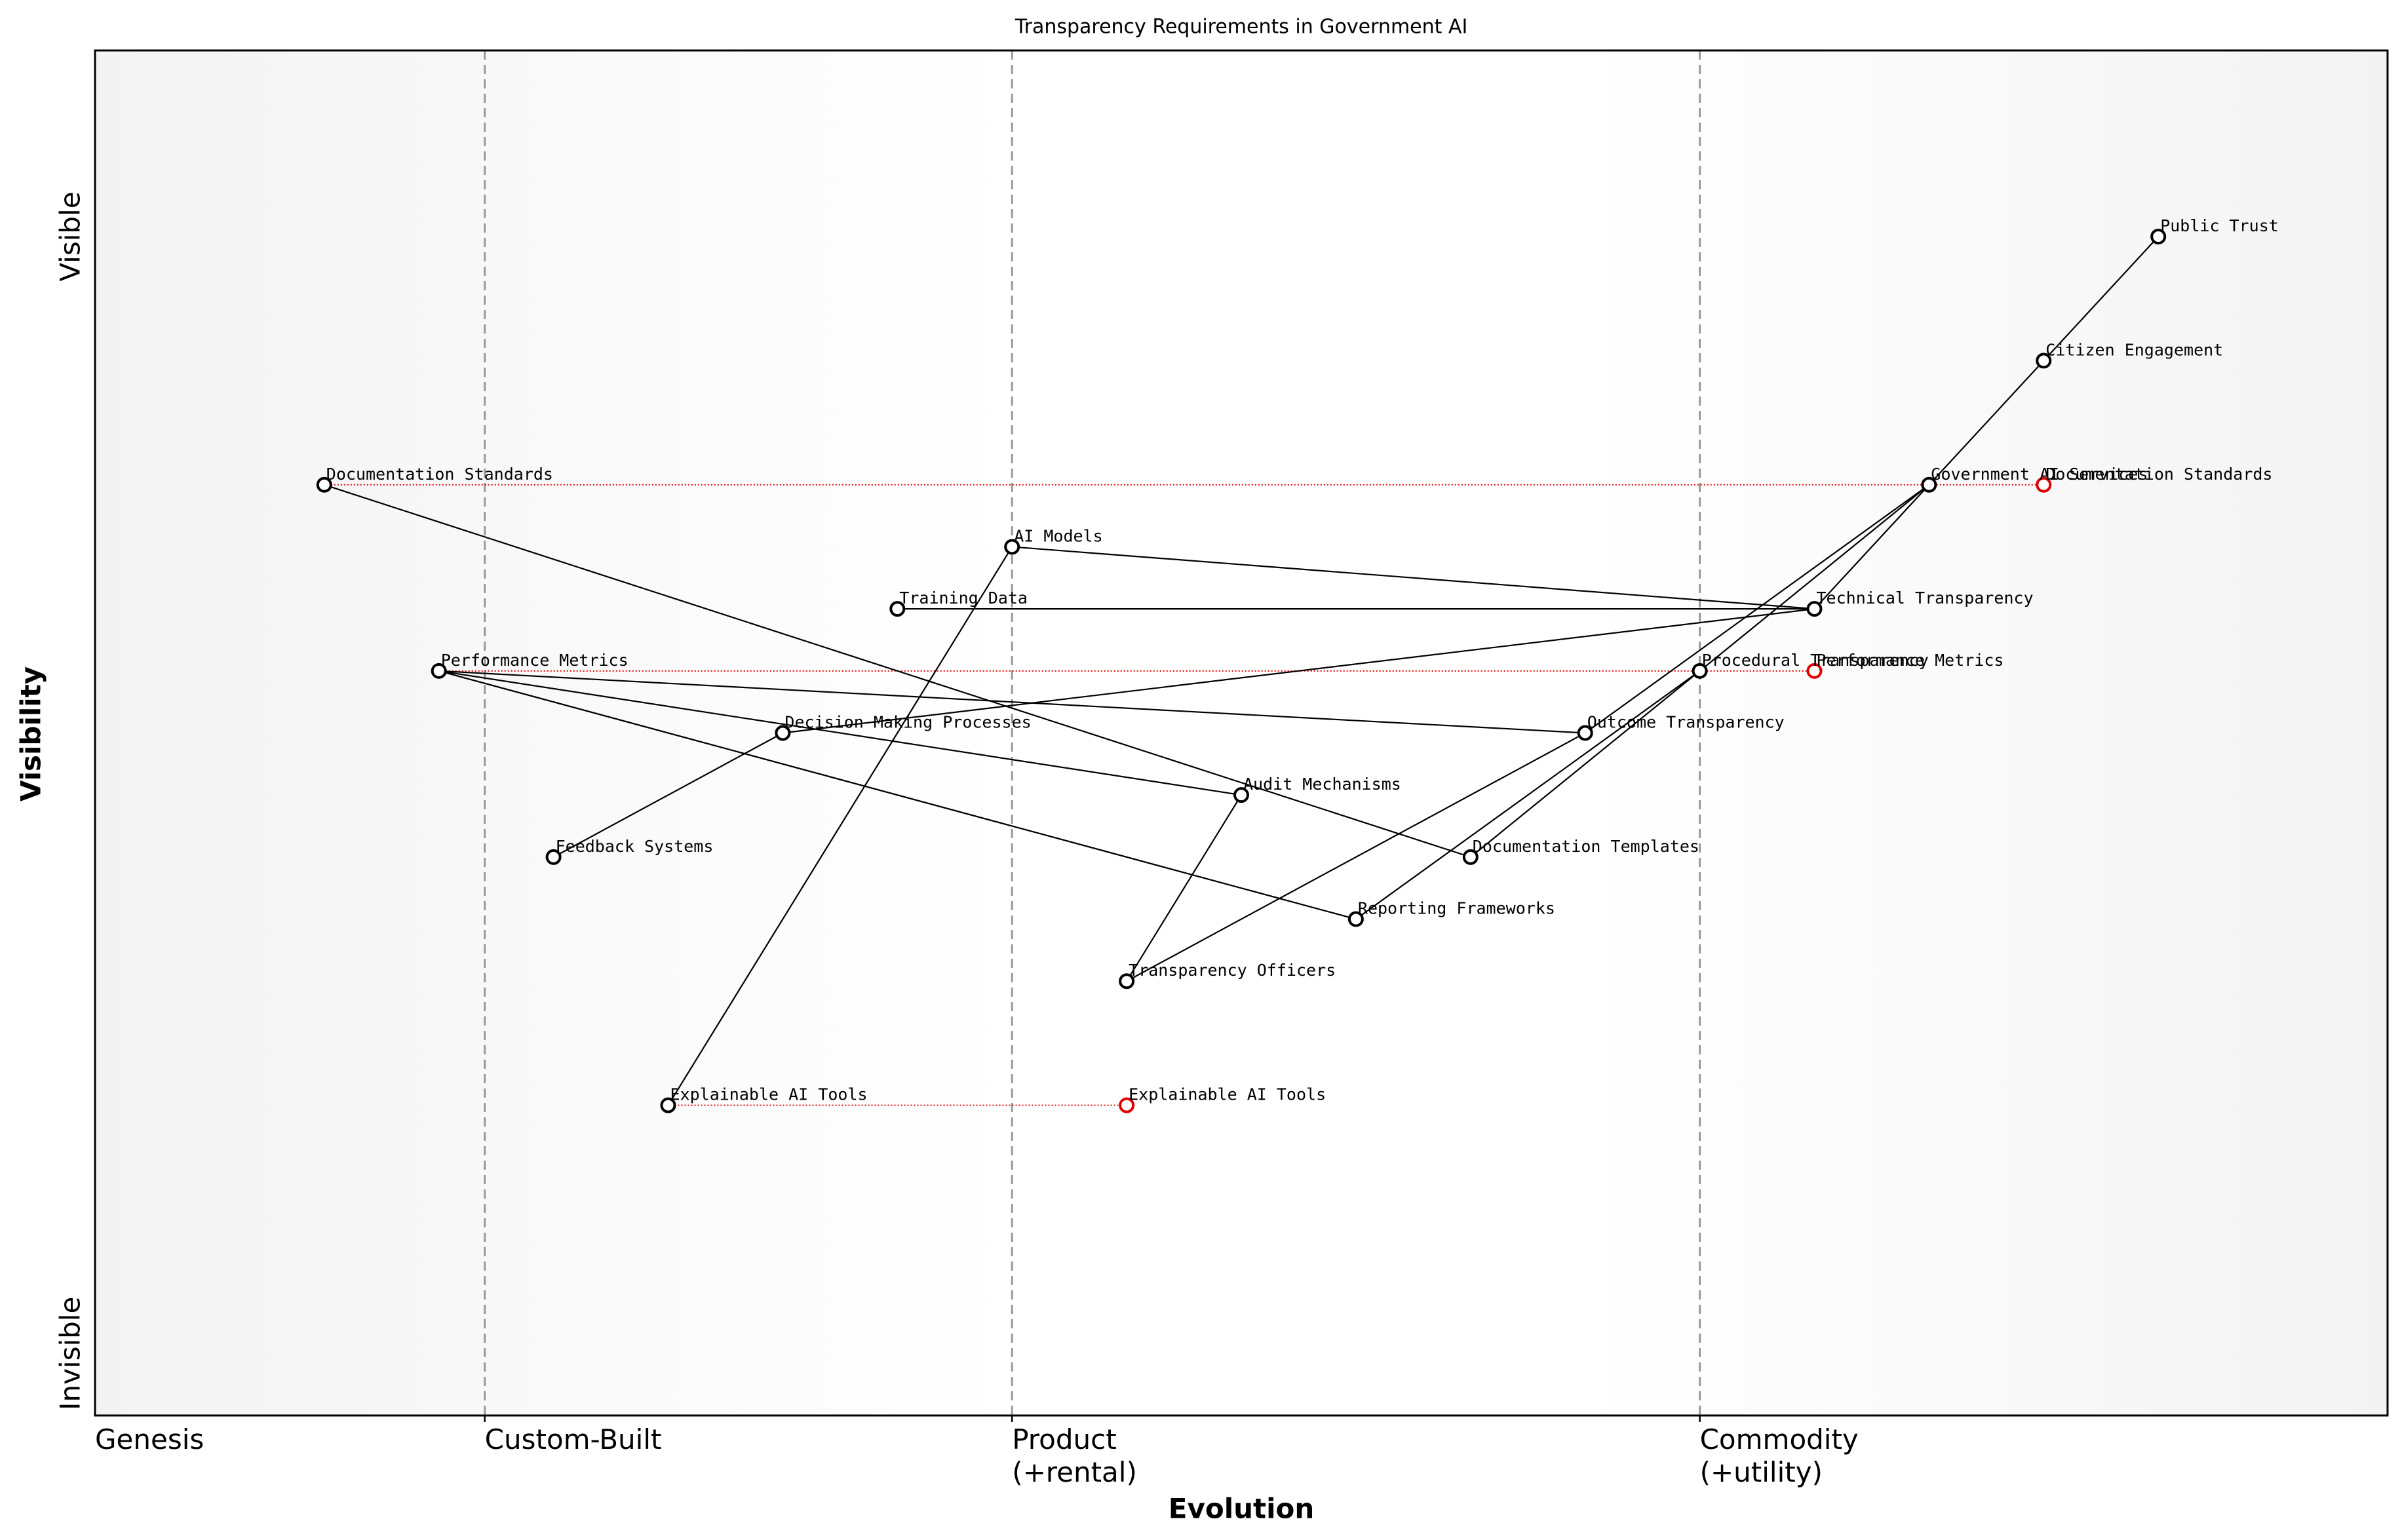 This screenshot has height=1540, width=2400. What do you see at coordinates (1456, 908) in the screenshot?
I see `component-label: Reporting Frameworks` at bounding box center [1456, 908].